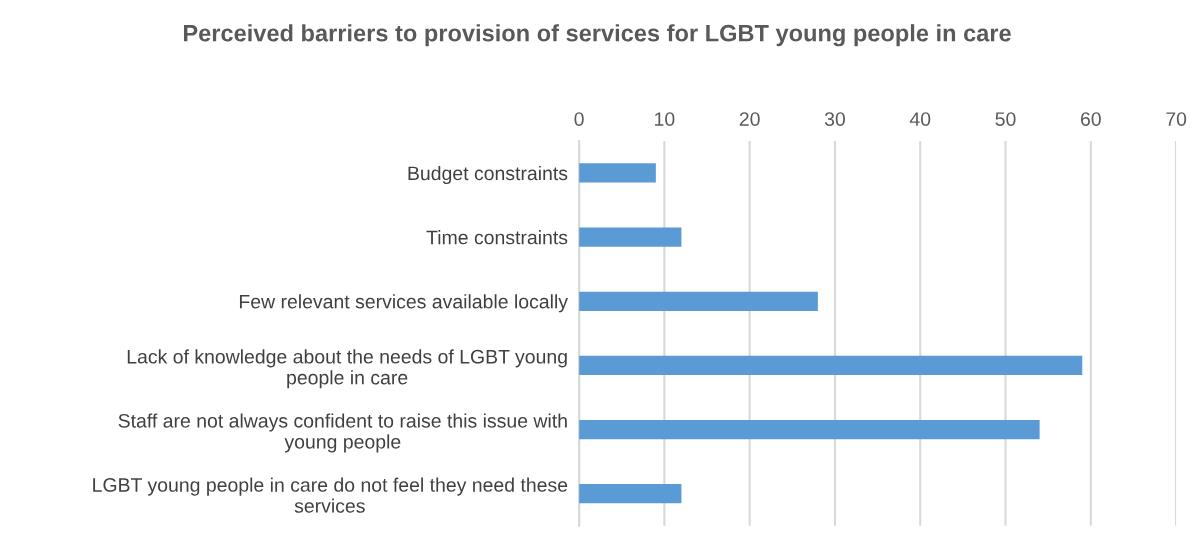  What do you see at coordinates (579, 119) in the screenshot?
I see `x-tick-label: 0` at bounding box center [579, 119].